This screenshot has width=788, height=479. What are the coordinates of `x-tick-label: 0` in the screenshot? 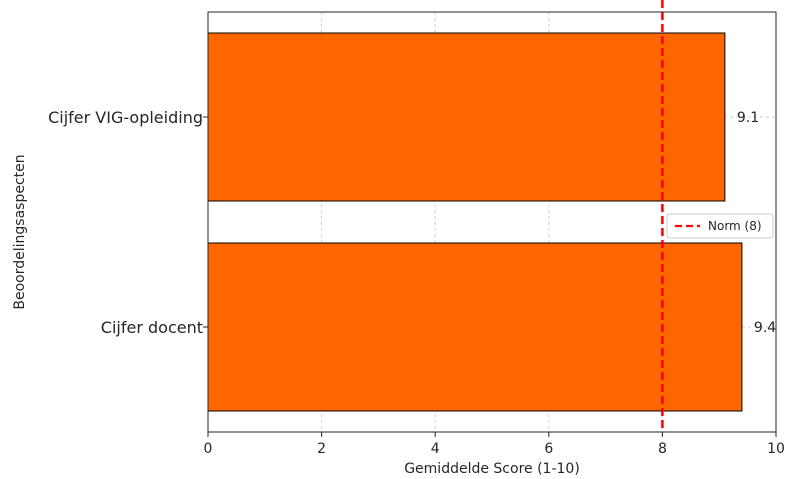 It's located at (208, 449).